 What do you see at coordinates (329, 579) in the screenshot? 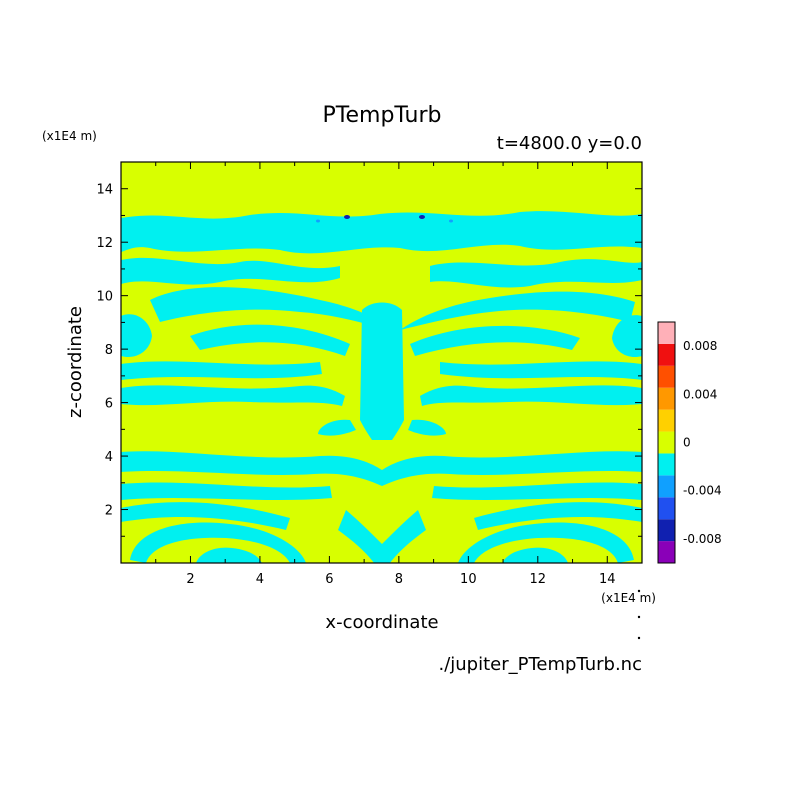
I see `x-tick-label: 6` at bounding box center [329, 579].